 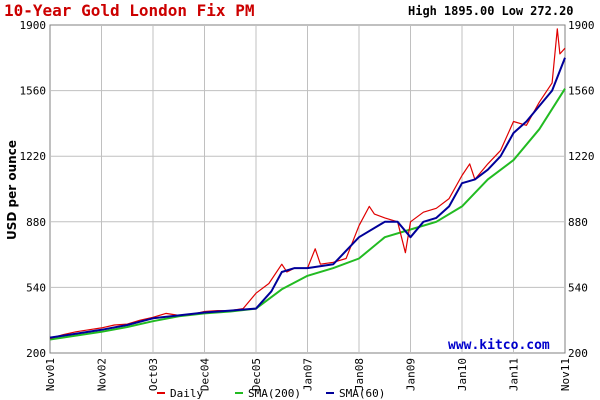 I want to click on high-value: 1895.00, so click(x=469, y=11).